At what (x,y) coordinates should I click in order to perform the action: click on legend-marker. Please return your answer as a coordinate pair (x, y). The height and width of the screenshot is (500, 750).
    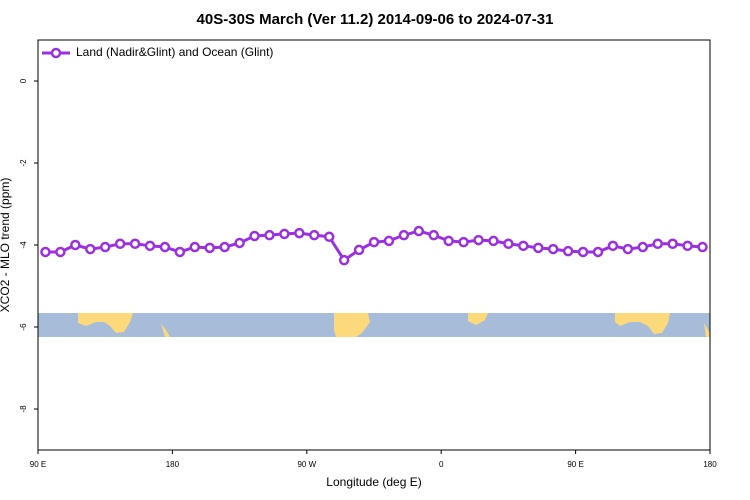
    Looking at the image, I should click on (56, 53).